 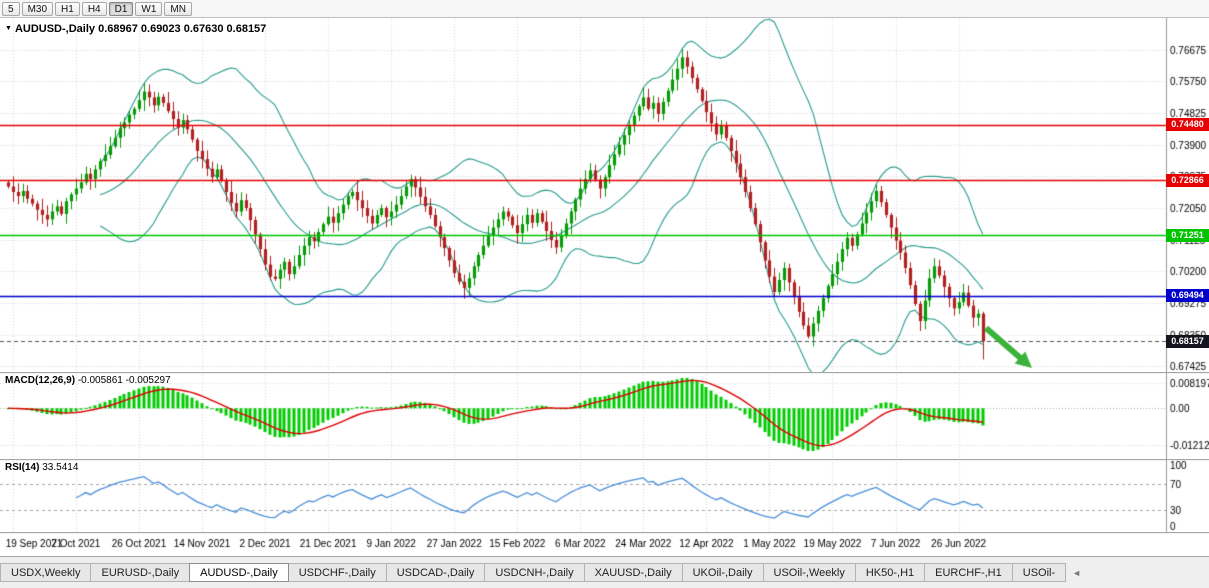 What do you see at coordinates (1187, 125) in the screenshot?
I see `hline-price-tag: 0.74480` at bounding box center [1187, 125].